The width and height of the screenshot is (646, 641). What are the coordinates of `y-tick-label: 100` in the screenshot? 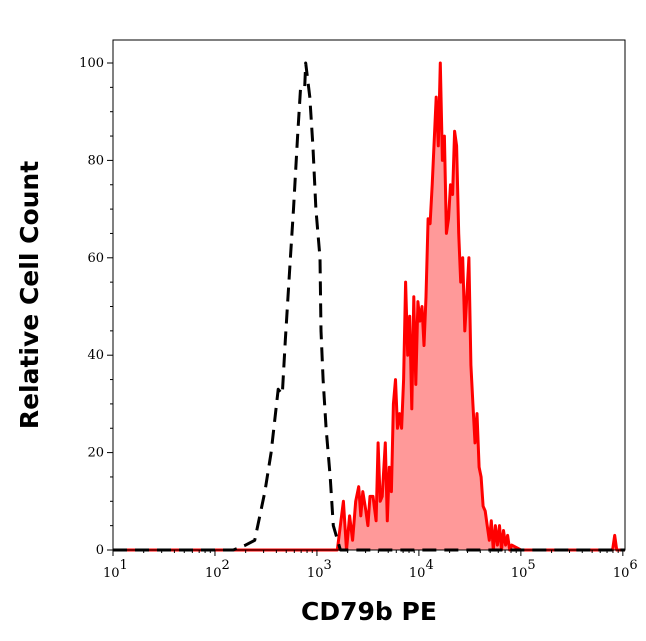 It's located at (91, 63).